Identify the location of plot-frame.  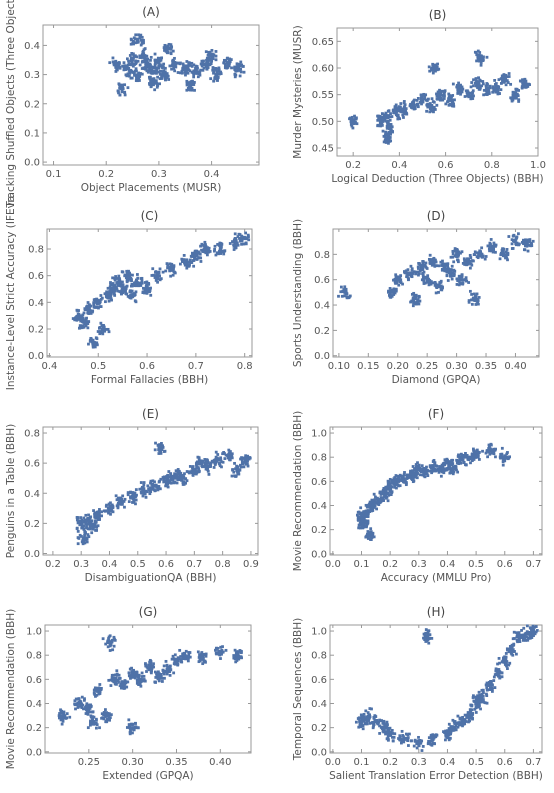
(436, 293).